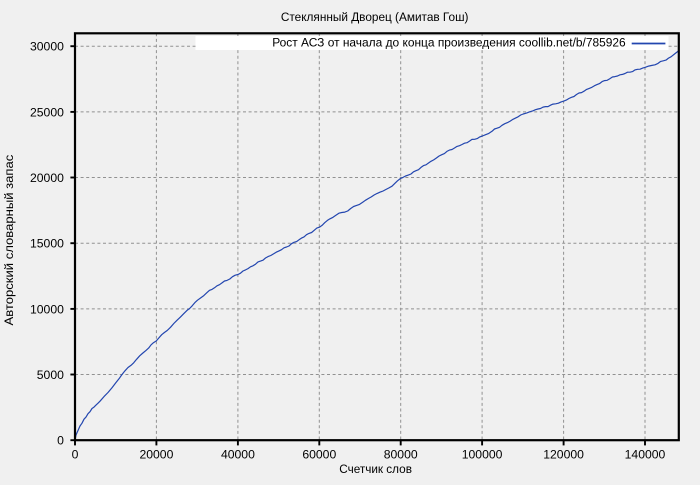 The height and width of the screenshot is (485, 700). I want to click on svg-text: 30000, so click(47, 47).